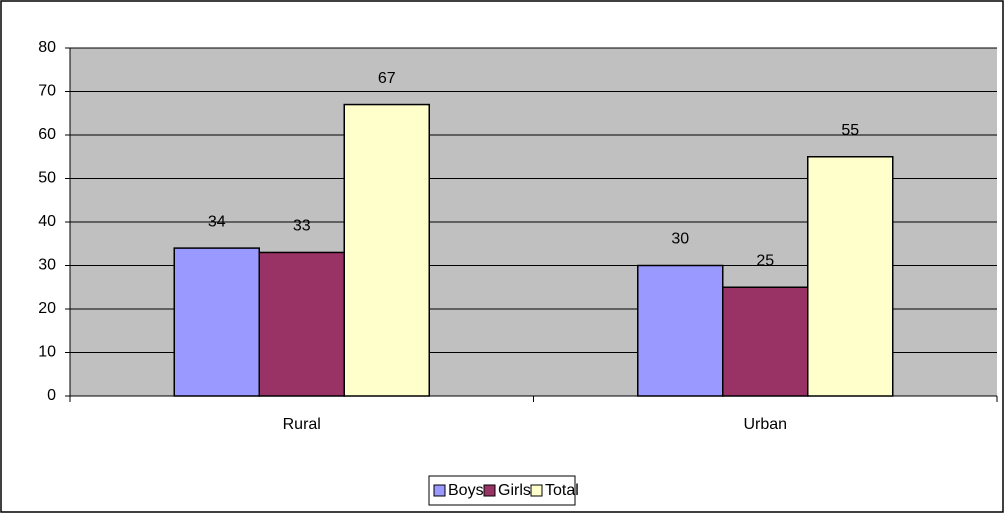 Image resolution: width=1004 pixels, height=513 pixels. Describe the element at coordinates (47, 352) in the screenshot. I see `y-tick-label: 10` at that location.